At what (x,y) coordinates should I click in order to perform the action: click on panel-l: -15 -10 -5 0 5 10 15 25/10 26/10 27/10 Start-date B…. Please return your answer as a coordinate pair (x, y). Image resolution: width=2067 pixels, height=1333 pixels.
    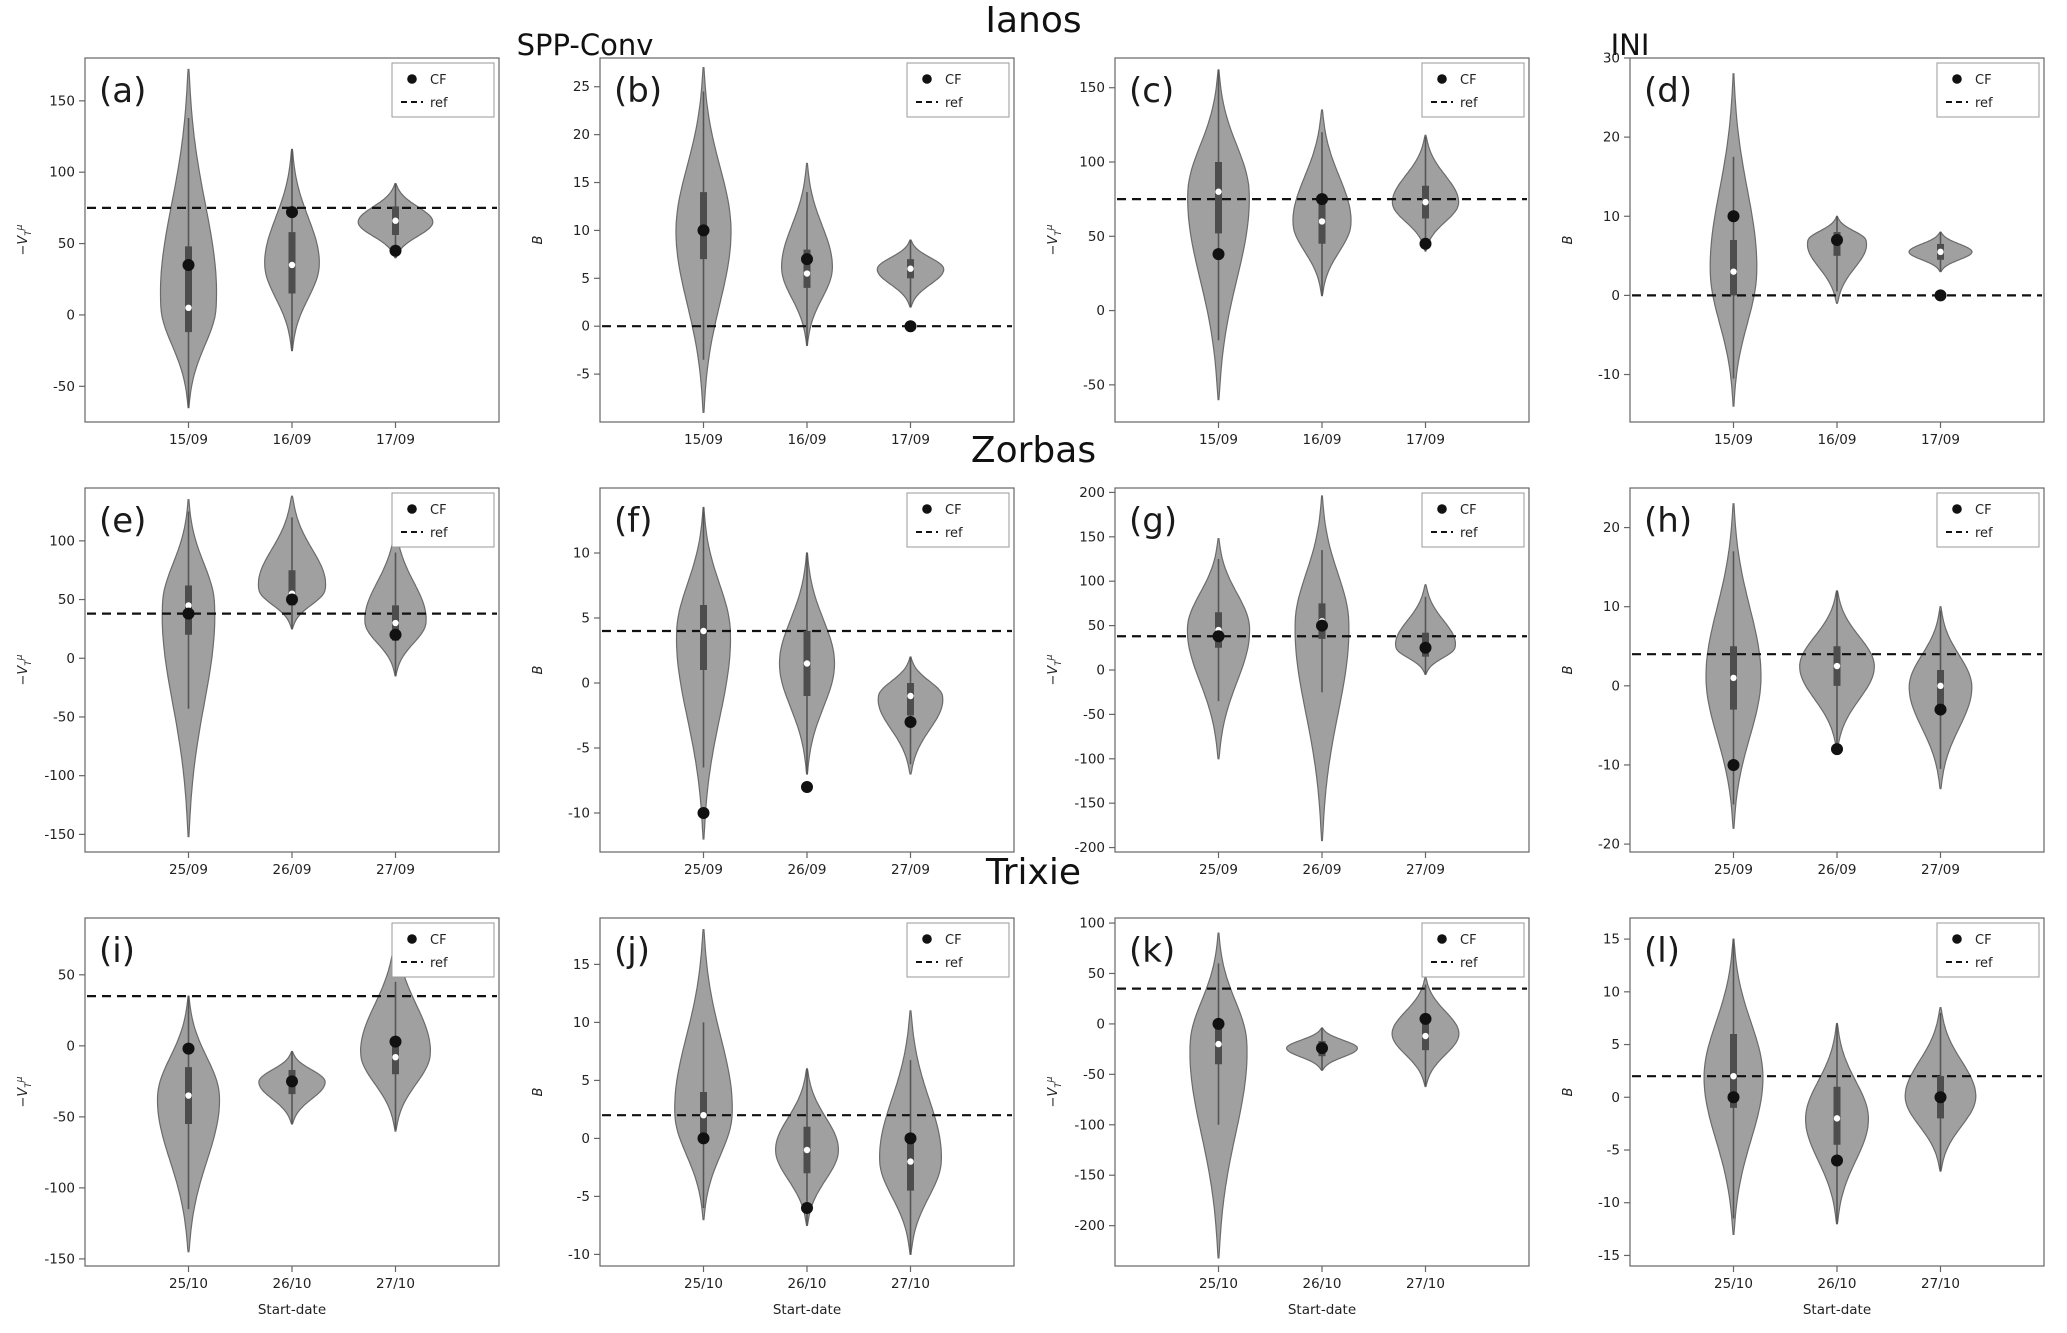
    Looking at the image, I should click on (1805, 1118).